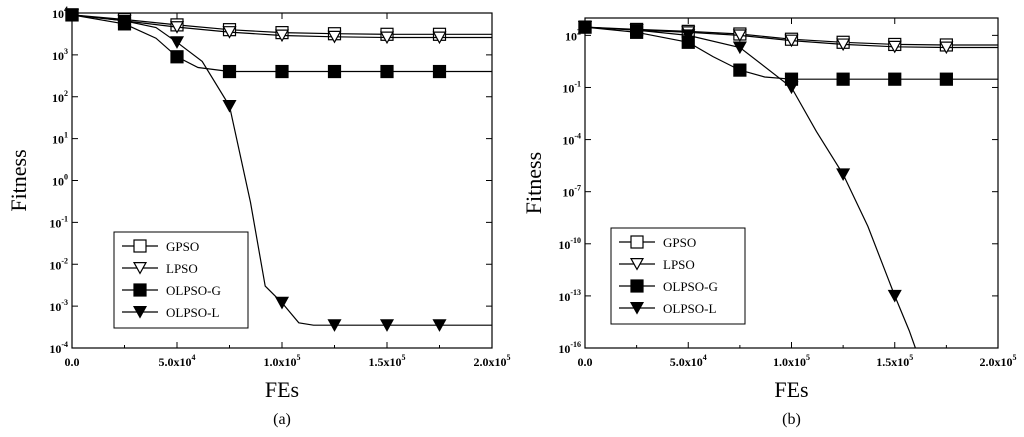 The image size is (1024, 437). What do you see at coordinates (791, 419) in the screenshot?
I see `panel-label: (b)` at bounding box center [791, 419].